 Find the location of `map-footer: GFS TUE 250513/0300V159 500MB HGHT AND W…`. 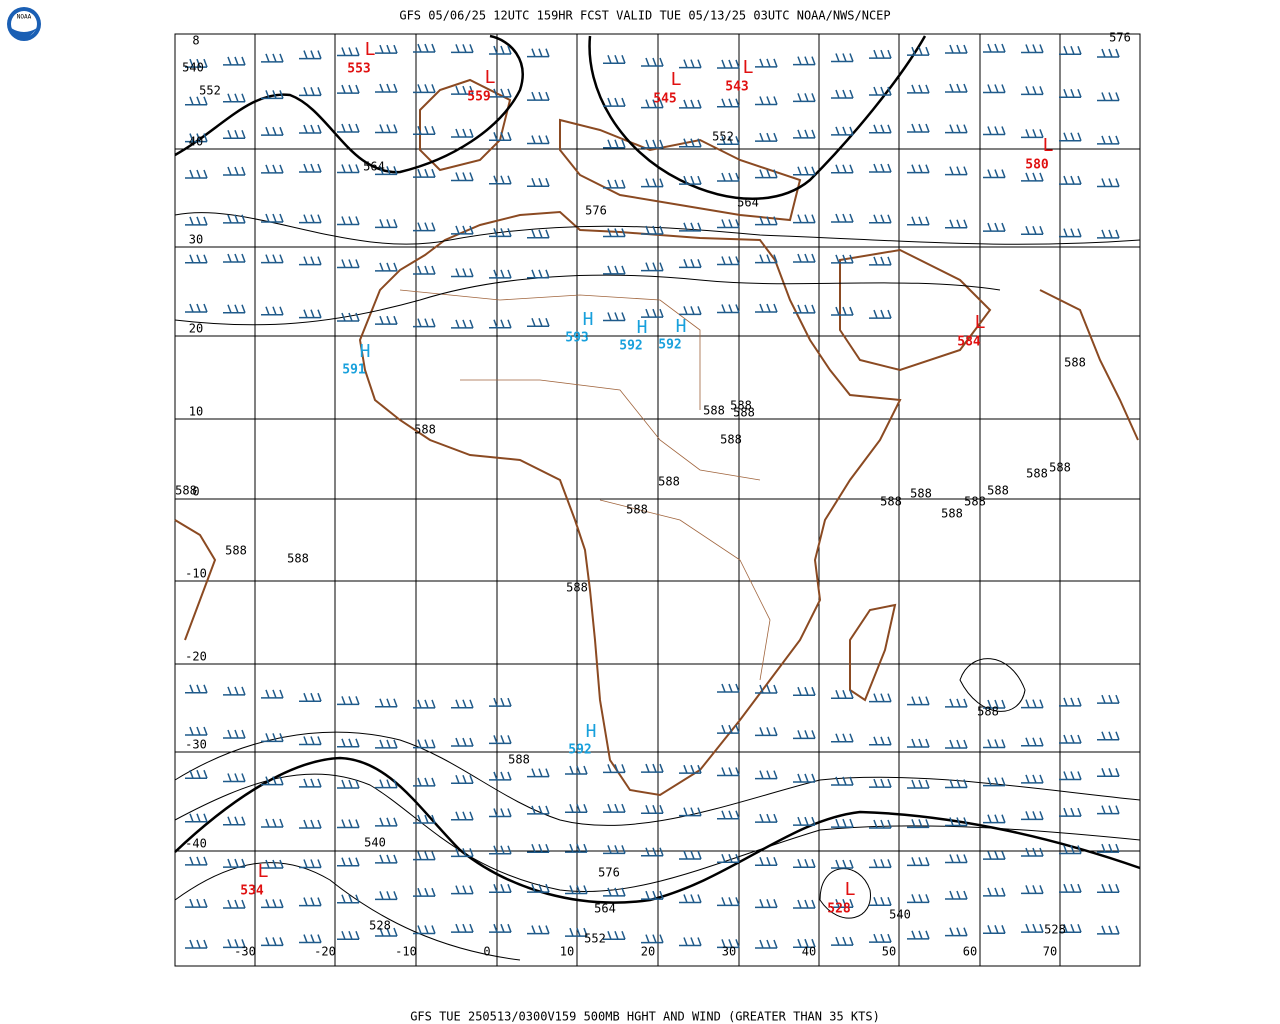

map-footer: GFS TUE 250513/0300V159 500MB HGHT AND W… is located at coordinates (645, 1017).